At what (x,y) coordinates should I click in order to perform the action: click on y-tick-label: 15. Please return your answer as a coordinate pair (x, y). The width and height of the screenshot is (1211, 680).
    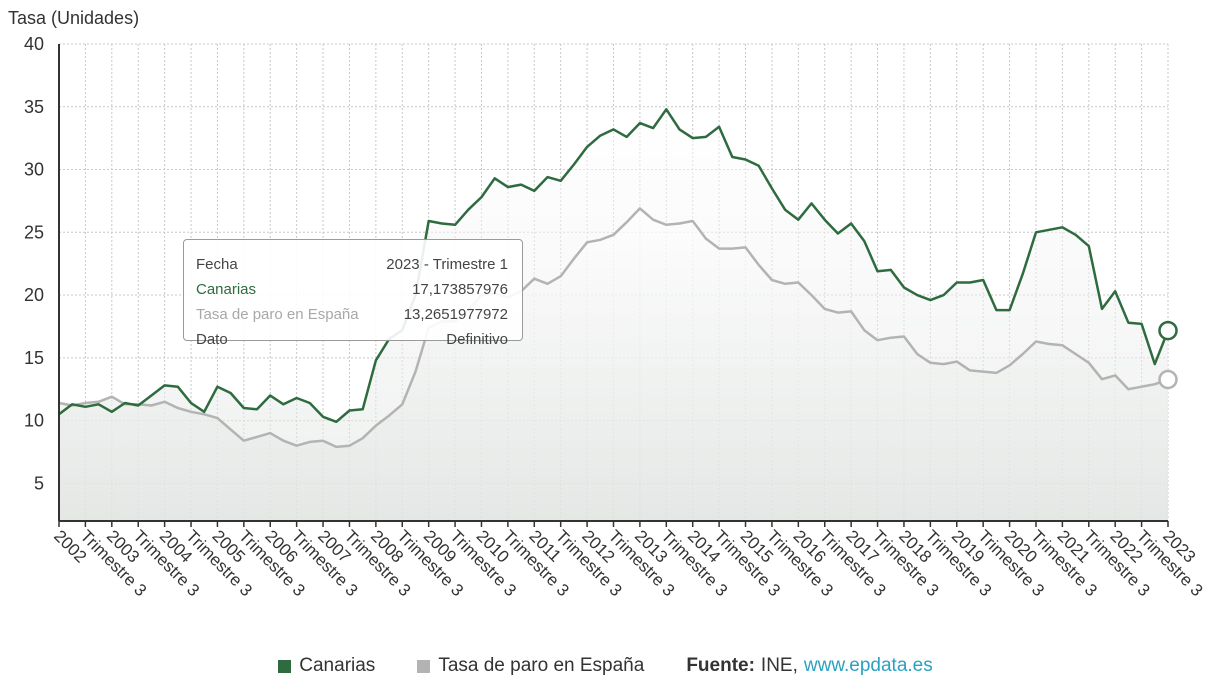
    Looking at the image, I should click on (34, 358).